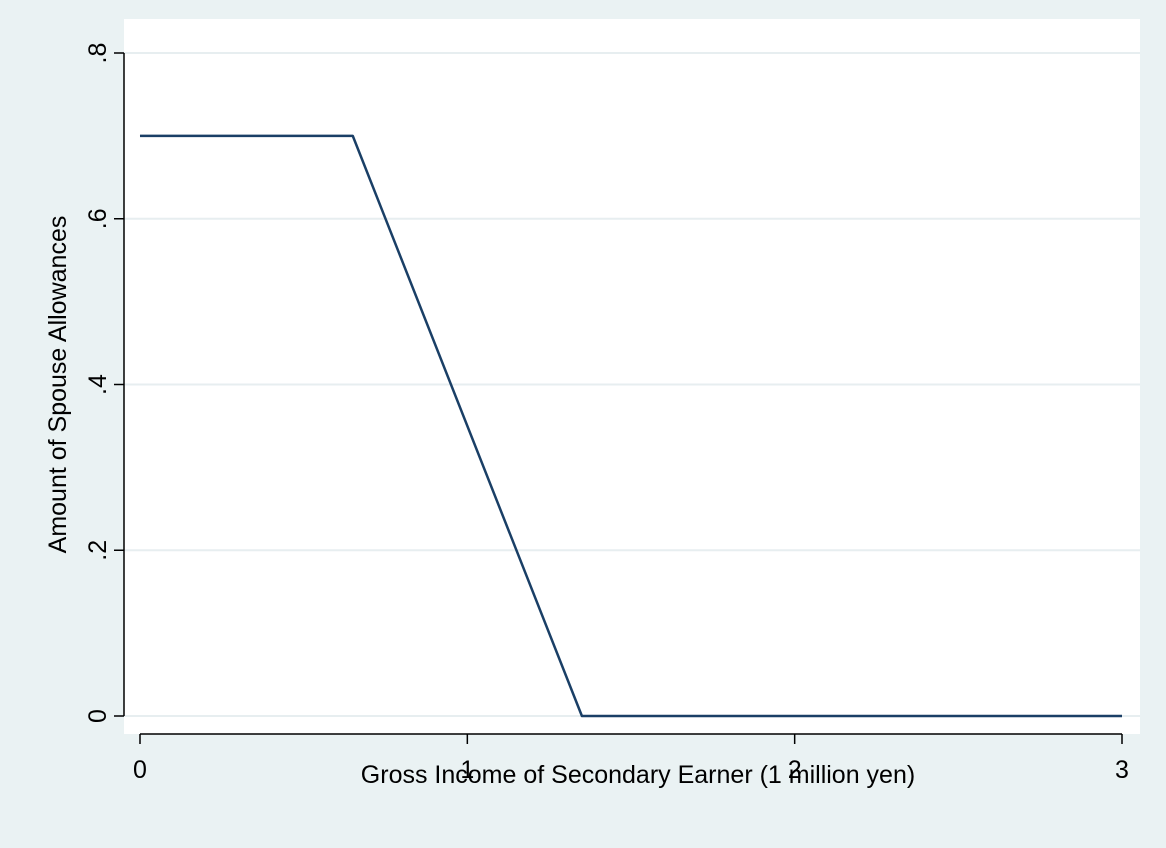 This screenshot has height=848, width=1166. Describe the element at coordinates (1122, 770) in the screenshot. I see `x-tick-label: 3` at that location.